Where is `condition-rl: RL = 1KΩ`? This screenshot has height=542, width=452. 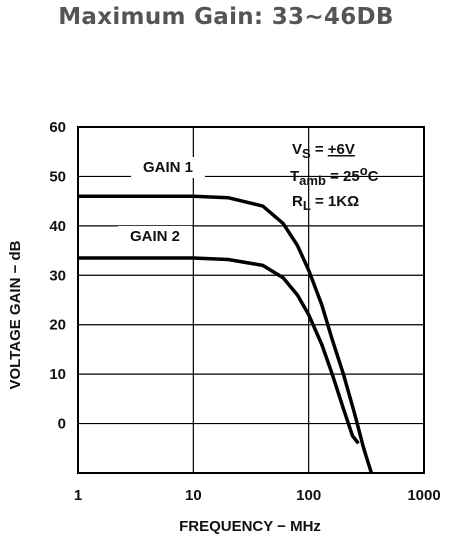
condition-rl: RL = 1KΩ is located at coordinates (325, 203).